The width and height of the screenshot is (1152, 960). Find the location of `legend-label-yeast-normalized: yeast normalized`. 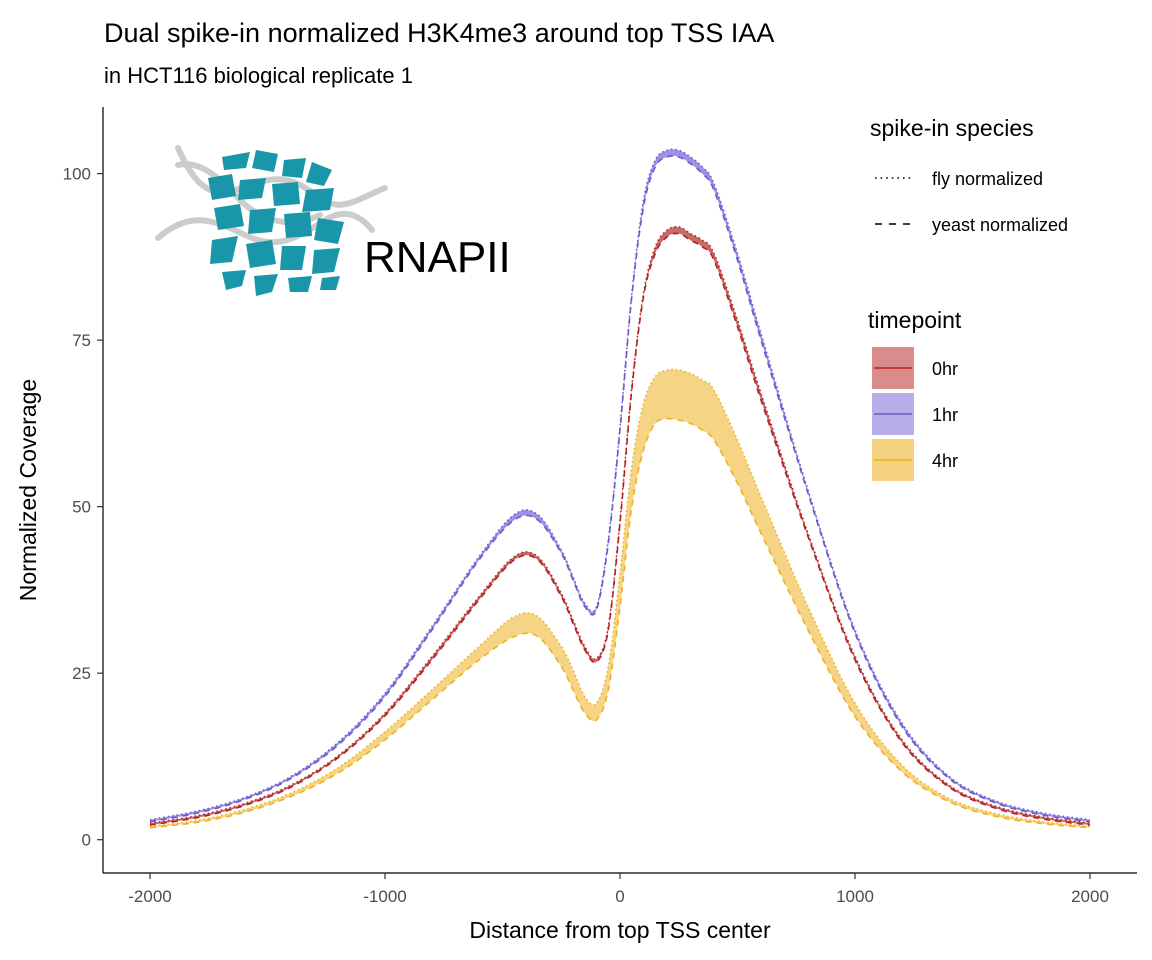

legend-label-yeast-normalized: yeast normalized is located at coordinates (1000, 225).